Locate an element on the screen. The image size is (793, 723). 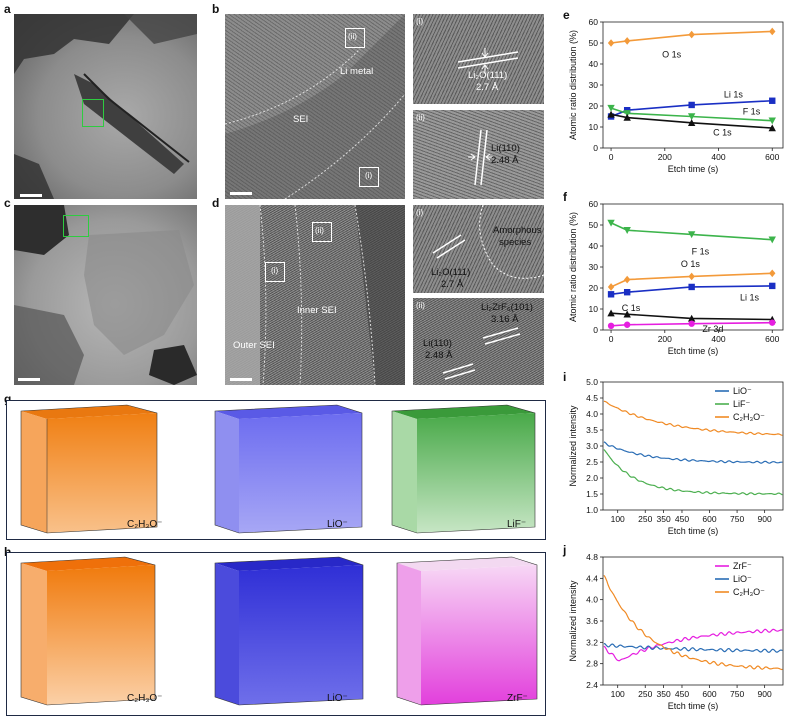
inset-b-i: (i) Li₂O(111) 2.7 Å is located at coordinates (478, 59).